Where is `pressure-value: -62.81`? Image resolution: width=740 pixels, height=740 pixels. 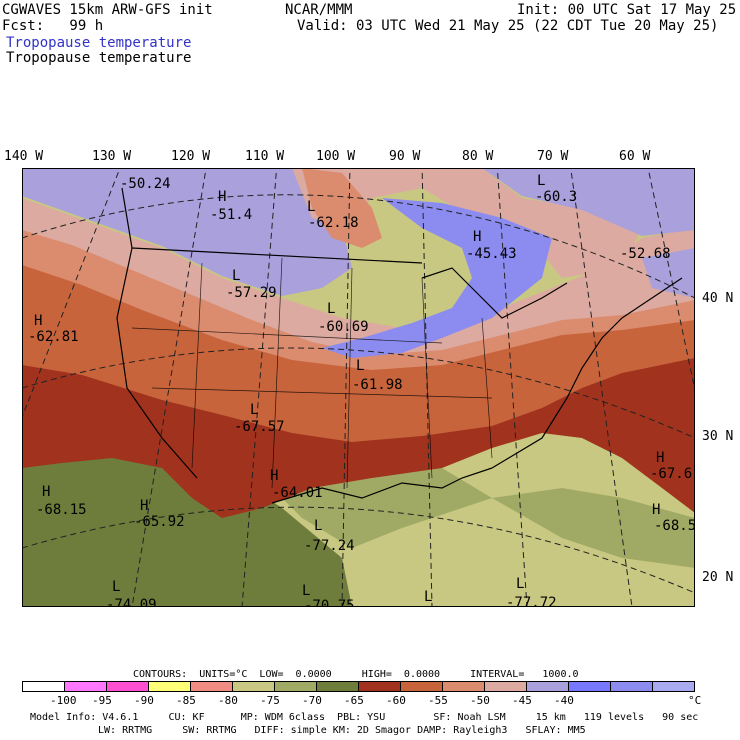
pressure-value: -62.81 is located at coordinates (53, 337).